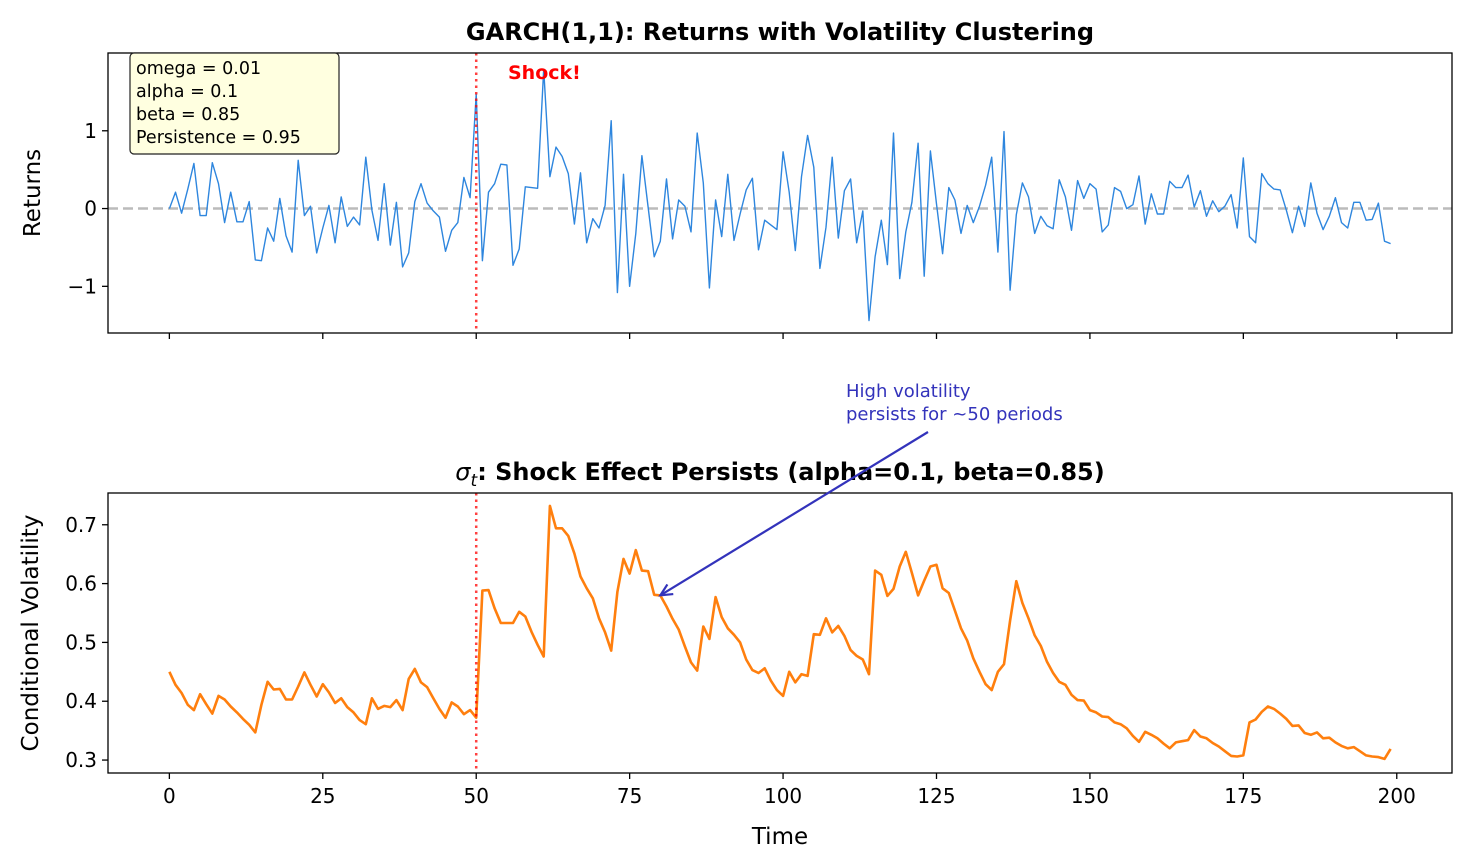 The image size is (1468, 867). Describe the element at coordinates (81, 584) in the screenshot. I see `y-tick-label: 0.6` at that location.